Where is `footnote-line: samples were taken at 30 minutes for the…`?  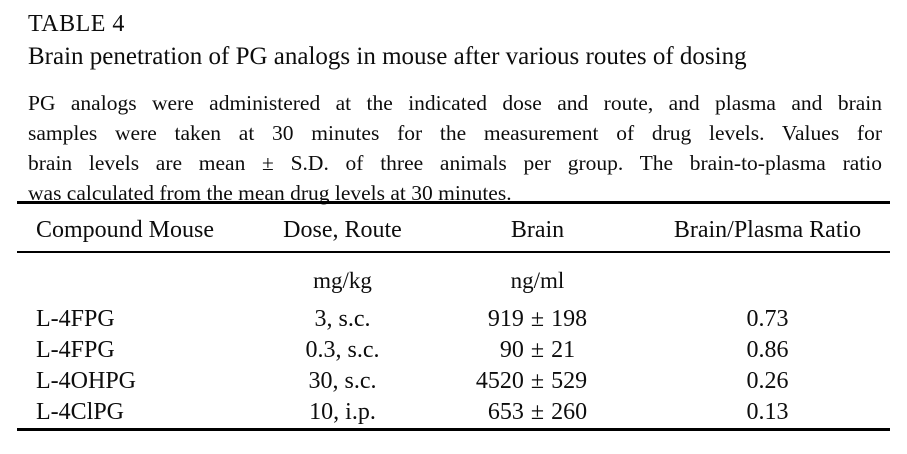
footnote-line: samples were taken at 30 minutes for the… is located at coordinates (455, 133).